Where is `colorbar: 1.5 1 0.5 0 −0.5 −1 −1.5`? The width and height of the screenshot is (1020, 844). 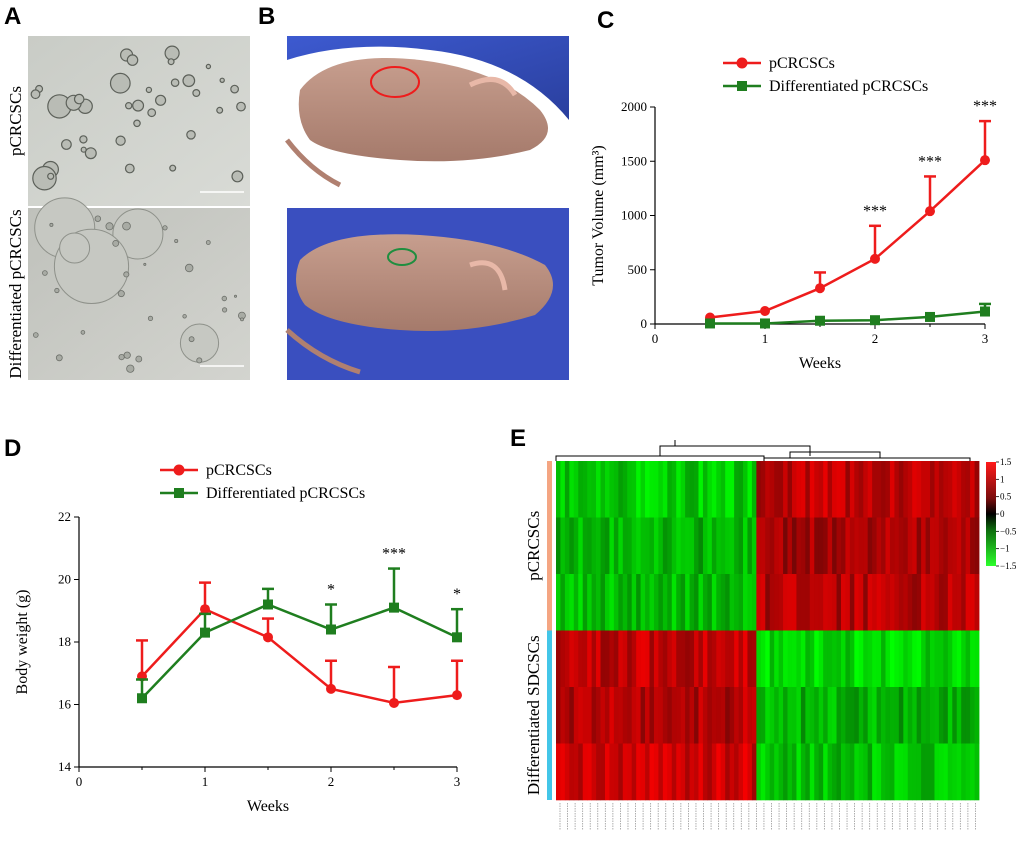 colorbar: 1.5 1 0.5 0 −0.5 −1 −1.5 is located at coordinates (1001, 514).